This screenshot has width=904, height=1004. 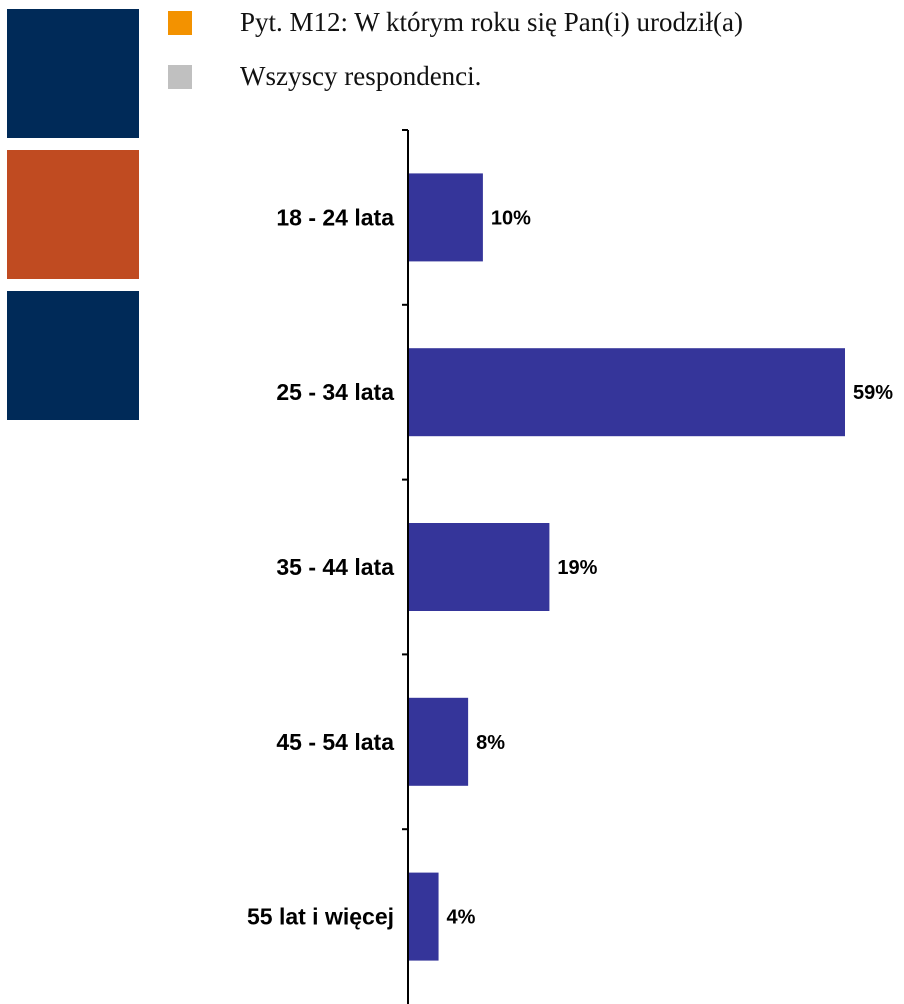 What do you see at coordinates (73, 73) in the screenshot?
I see `navy-block-top` at bounding box center [73, 73].